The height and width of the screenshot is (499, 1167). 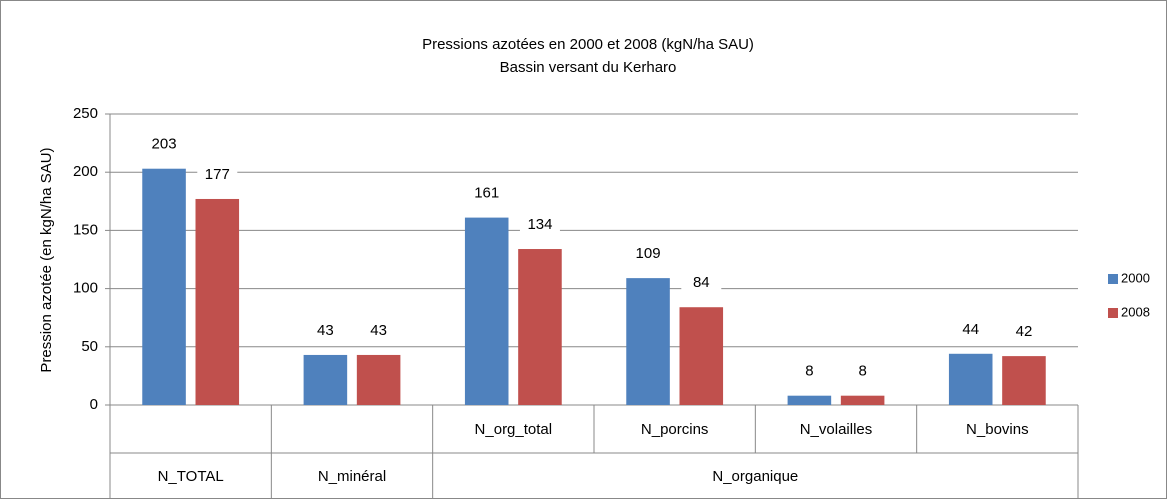 I want to click on data-label: 161, so click(x=486, y=193).